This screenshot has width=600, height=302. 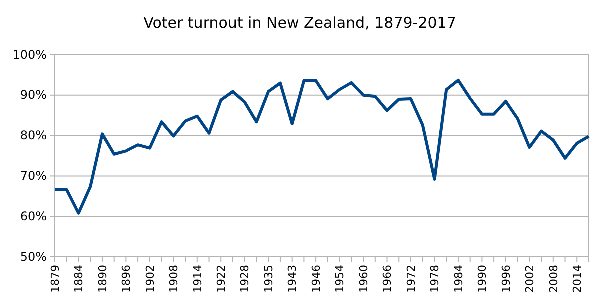 What do you see at coordinates (483, 279) in the screenshot?
I see `x-tick-label: 1990` at bounding box center [483, 279].